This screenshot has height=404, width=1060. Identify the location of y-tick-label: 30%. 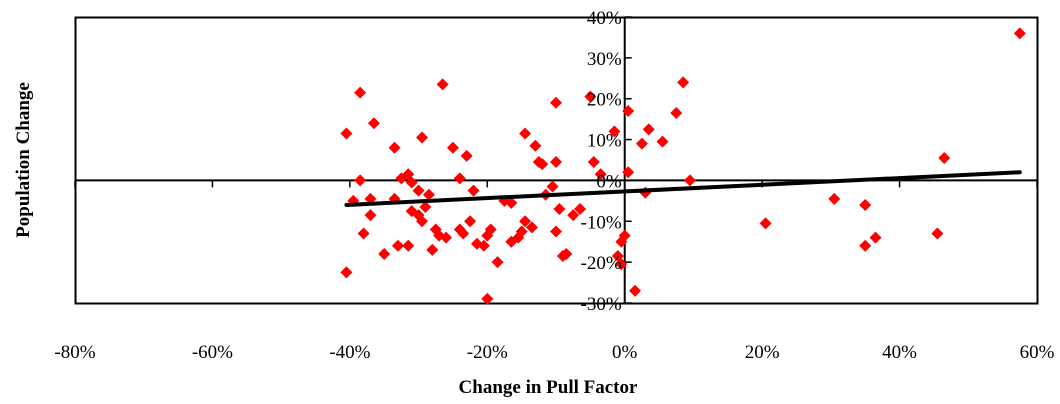
(604, 59).